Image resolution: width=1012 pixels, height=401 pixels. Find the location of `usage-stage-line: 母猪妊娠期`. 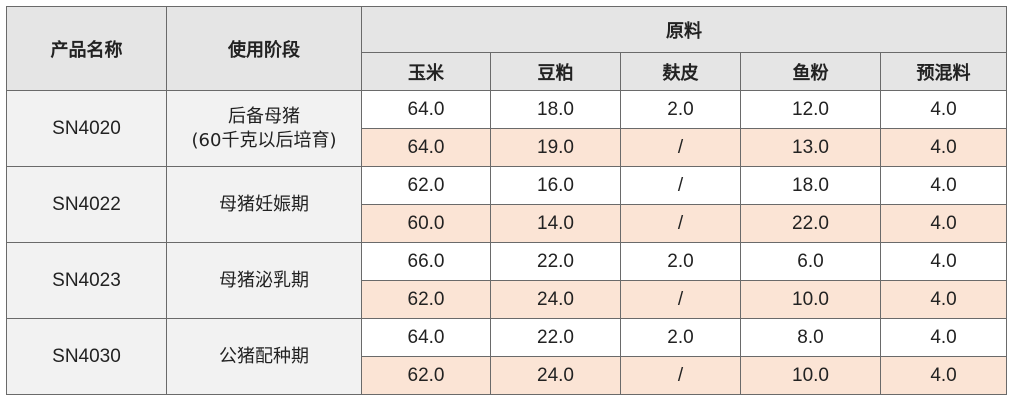

usage-stage-line: 母猪妊娠期 is located at coordinates (264, 204).